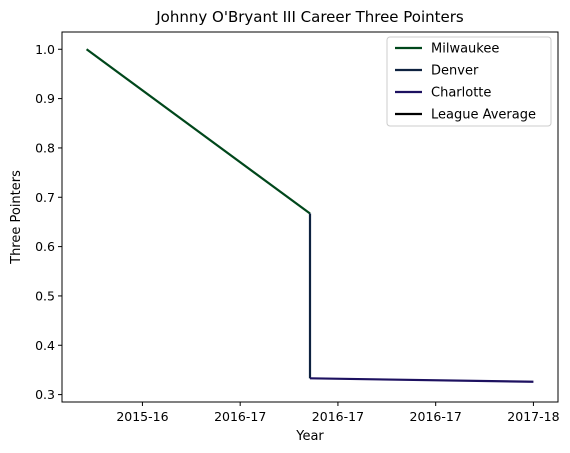 The width and height of the screenshot is (570, 453). Describe the element at coordinates (16, 217) in the screenshot. I see `y-axis-title: Three Pointers` at that location.